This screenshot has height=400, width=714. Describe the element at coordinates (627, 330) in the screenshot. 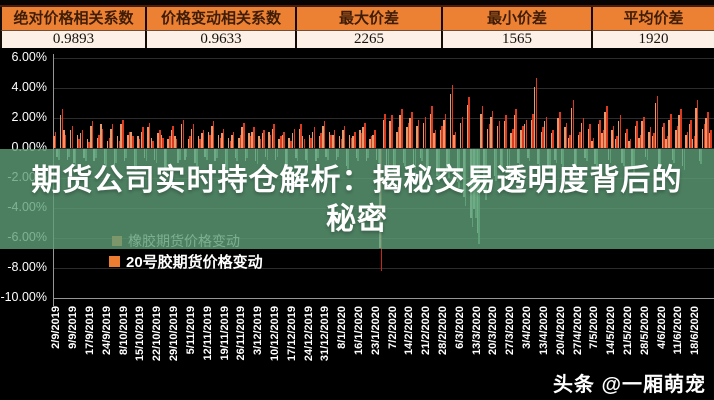

I see `x-tick-label: 21/5/2020` at that location.